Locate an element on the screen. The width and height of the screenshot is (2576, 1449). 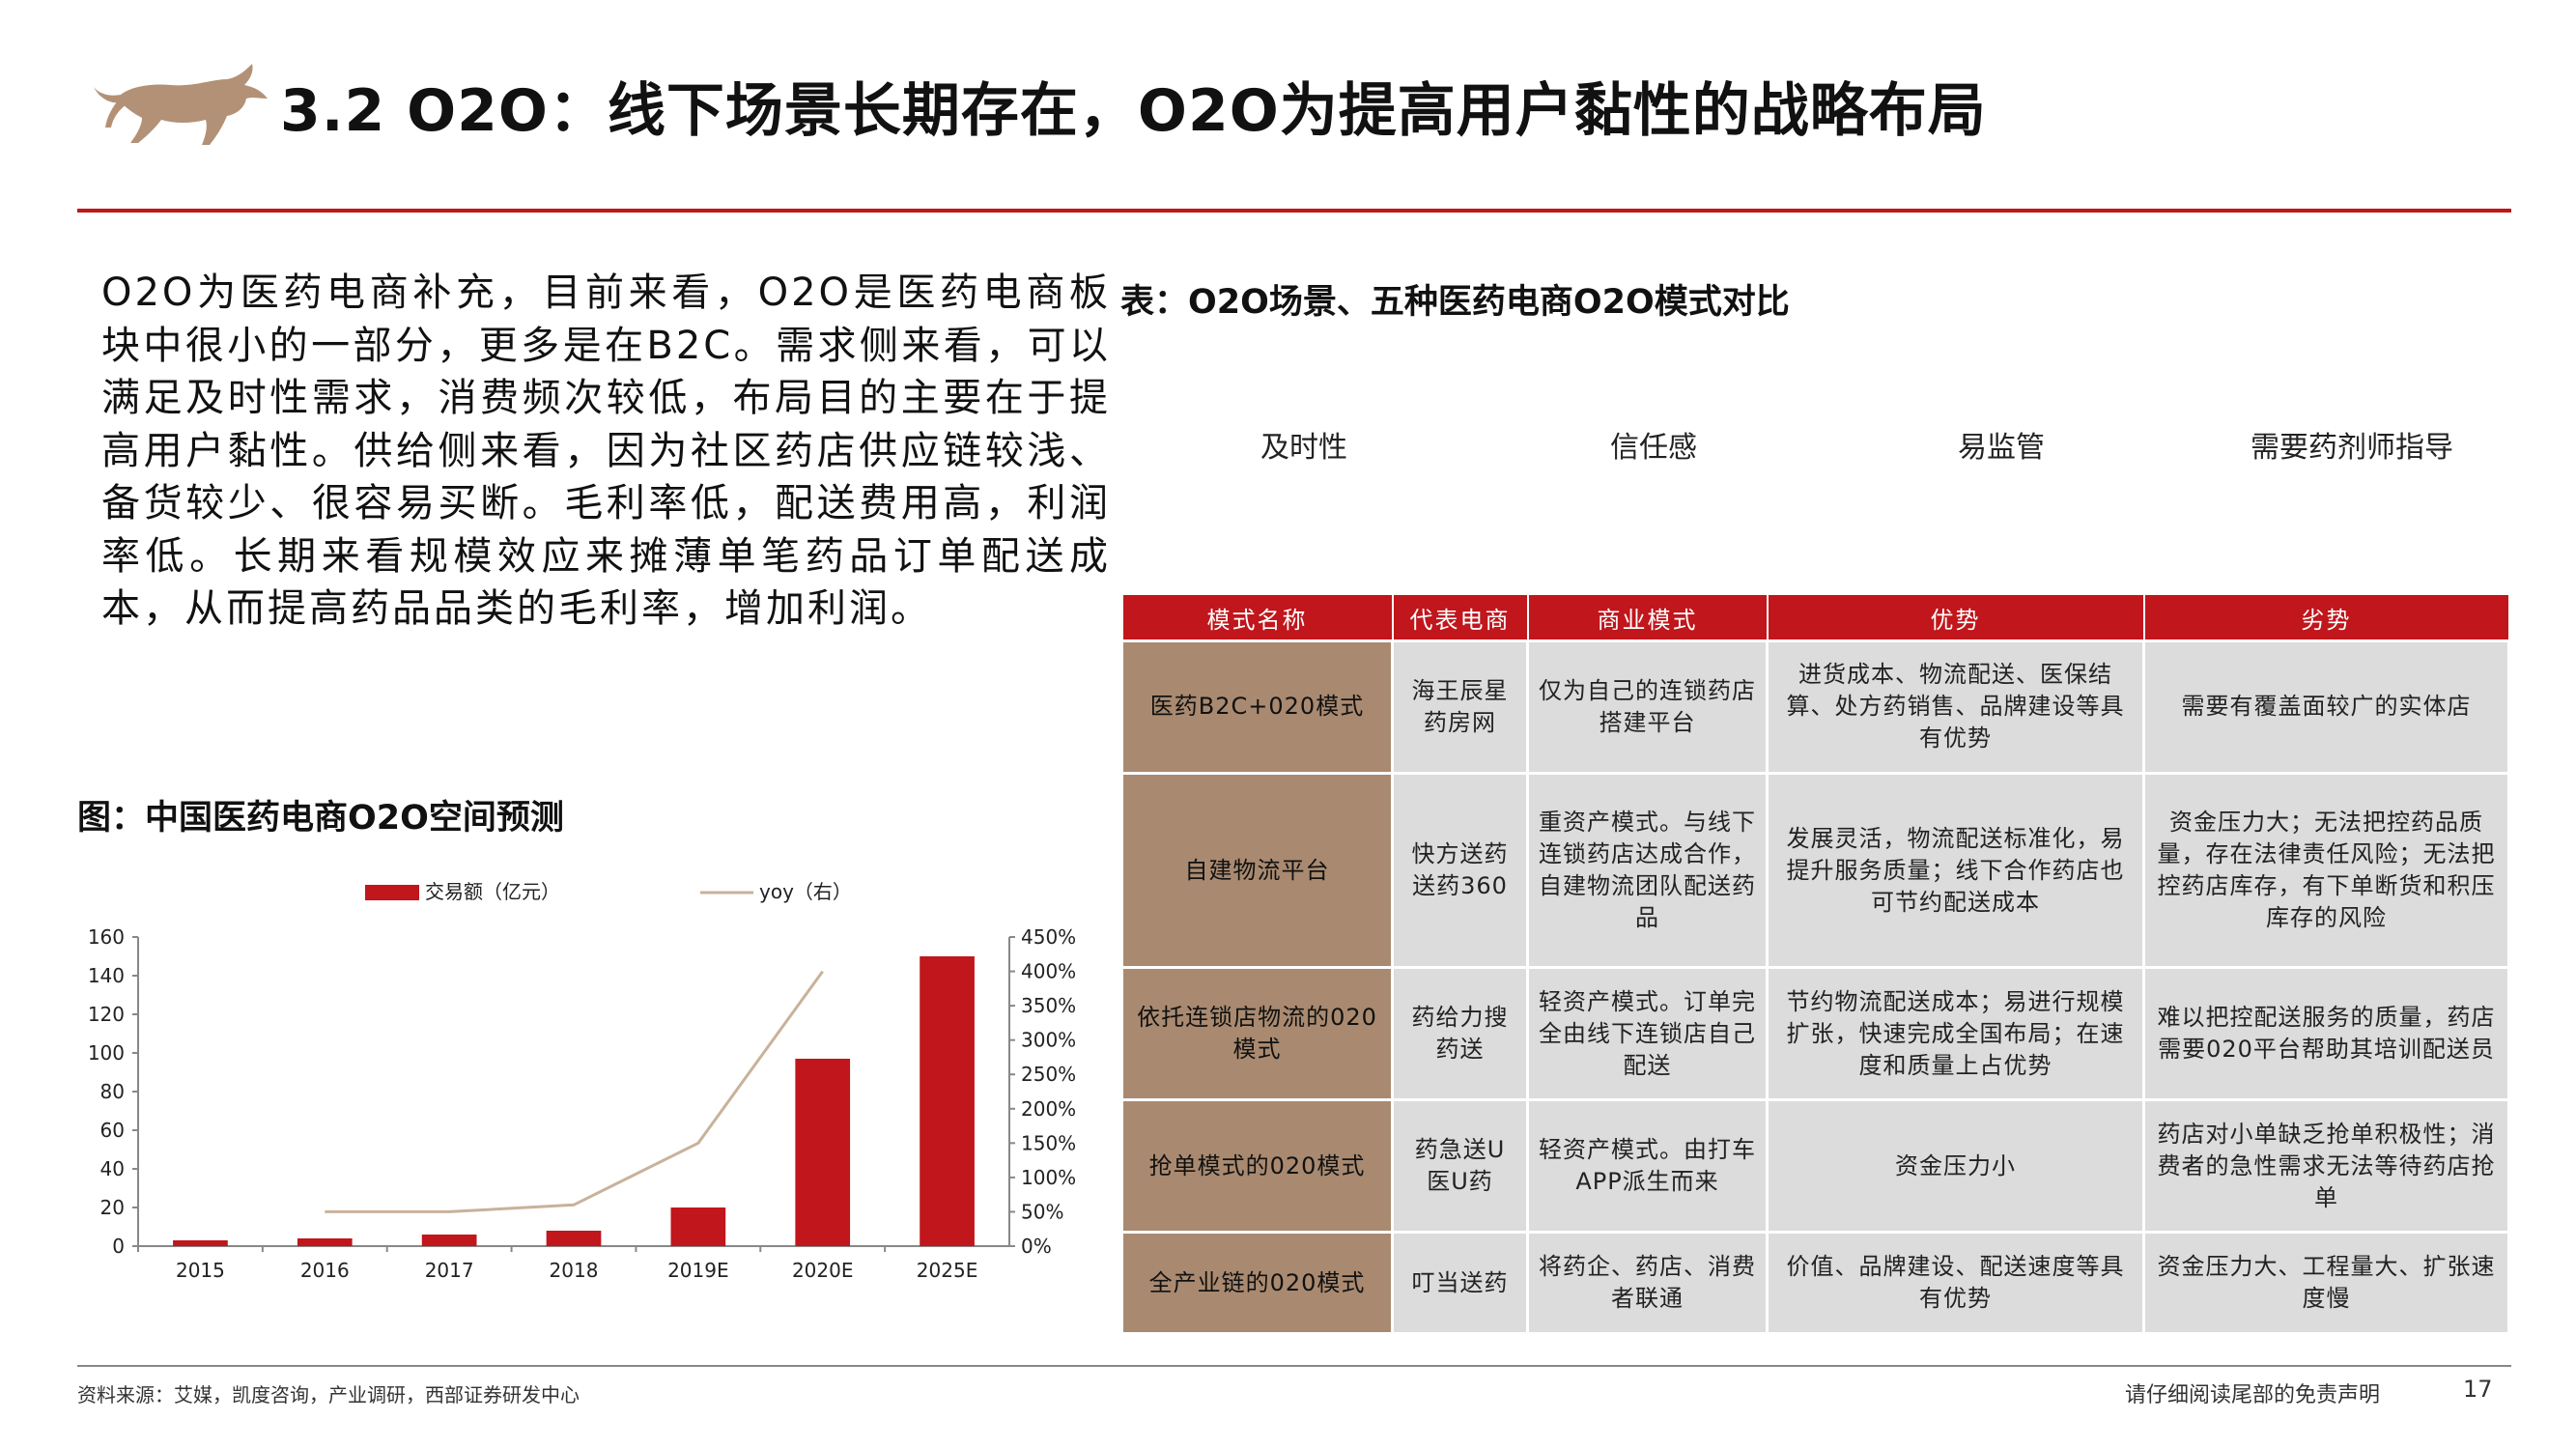
cell-business-model: 重资产模式。与线下连锁药店达成合作，自建物流团队配送药品 is located at coordinates (1647, 870).